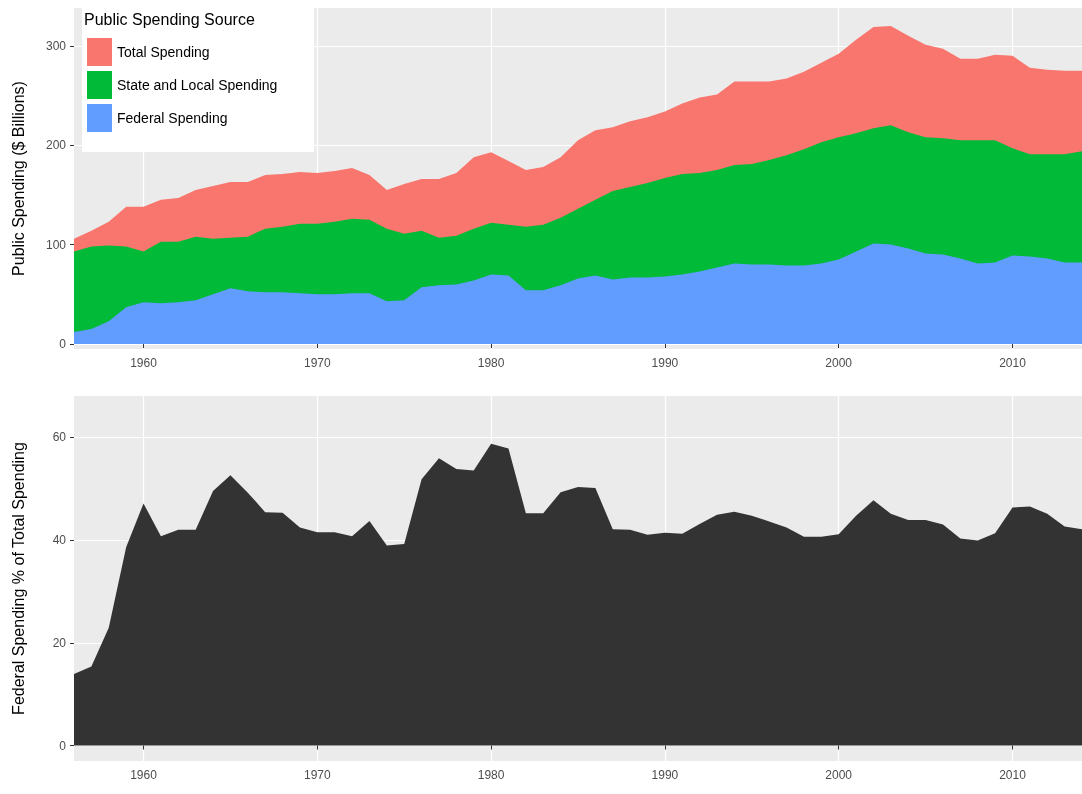  What do you see at coordinates (56, 45) in the screenshot?
I see `y-tick-label: 300` at bounding box center [56, 45].